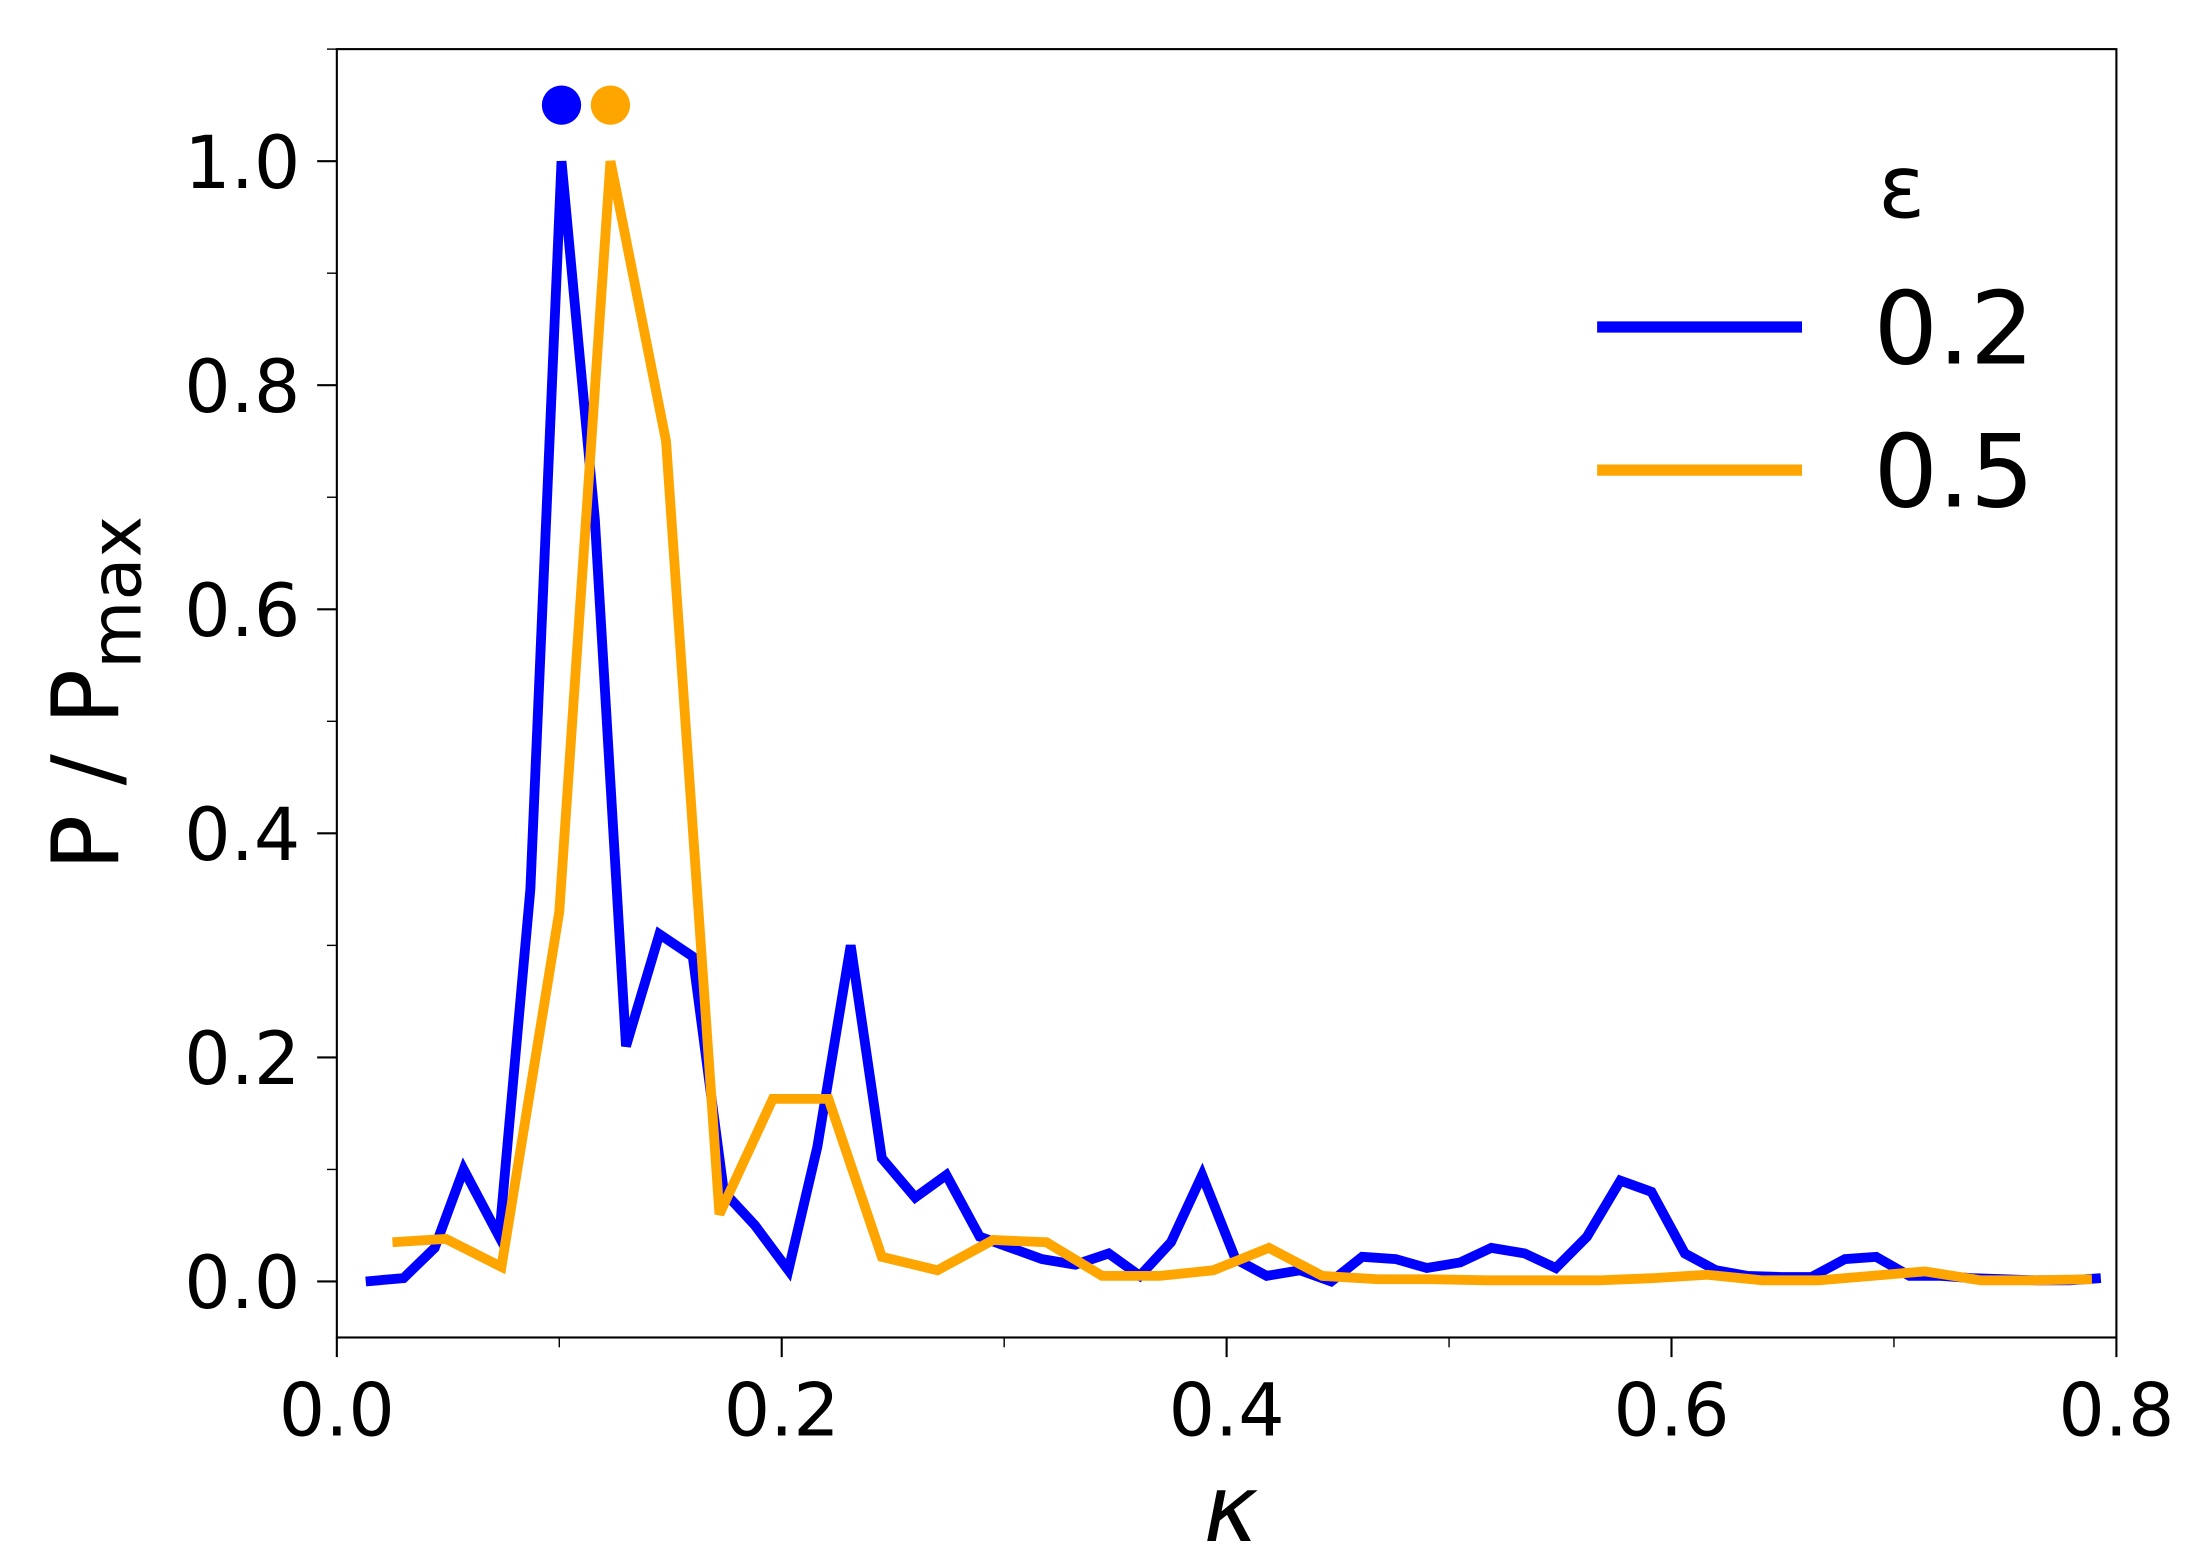  What do you see at coordinates (116, 592) in the screenshot?
I see `y-axis-label-sub: max` at bounding box center [116, 592].